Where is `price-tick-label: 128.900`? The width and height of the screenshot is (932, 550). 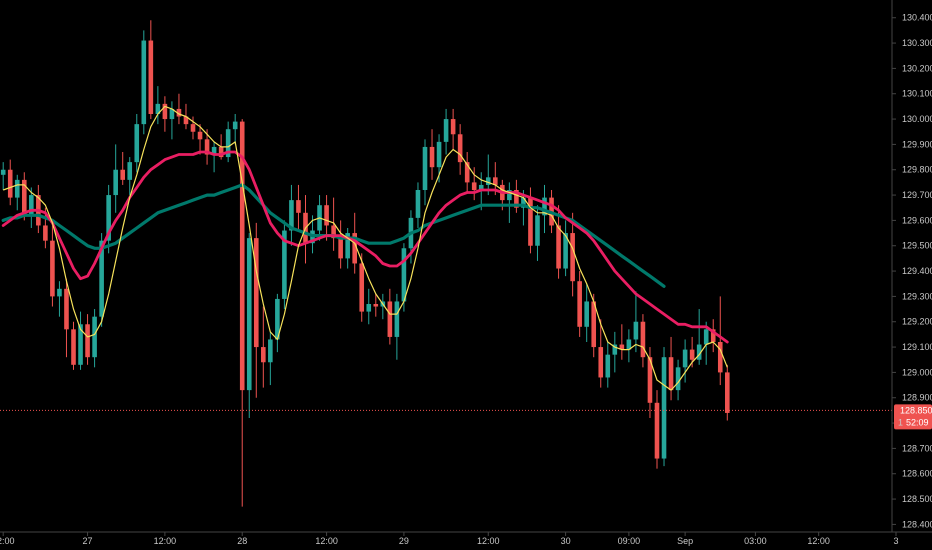 price-tick-label: 128.900 is located at coordinates (917, 398).